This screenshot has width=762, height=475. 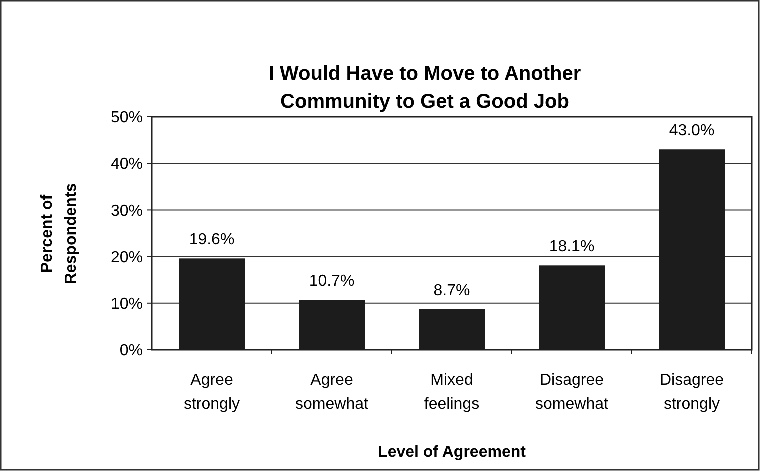 What do you see at coordinates (126, 118) in the screenshot?
I see `y-tick-label: 50%` at bounding box center [126, 118].